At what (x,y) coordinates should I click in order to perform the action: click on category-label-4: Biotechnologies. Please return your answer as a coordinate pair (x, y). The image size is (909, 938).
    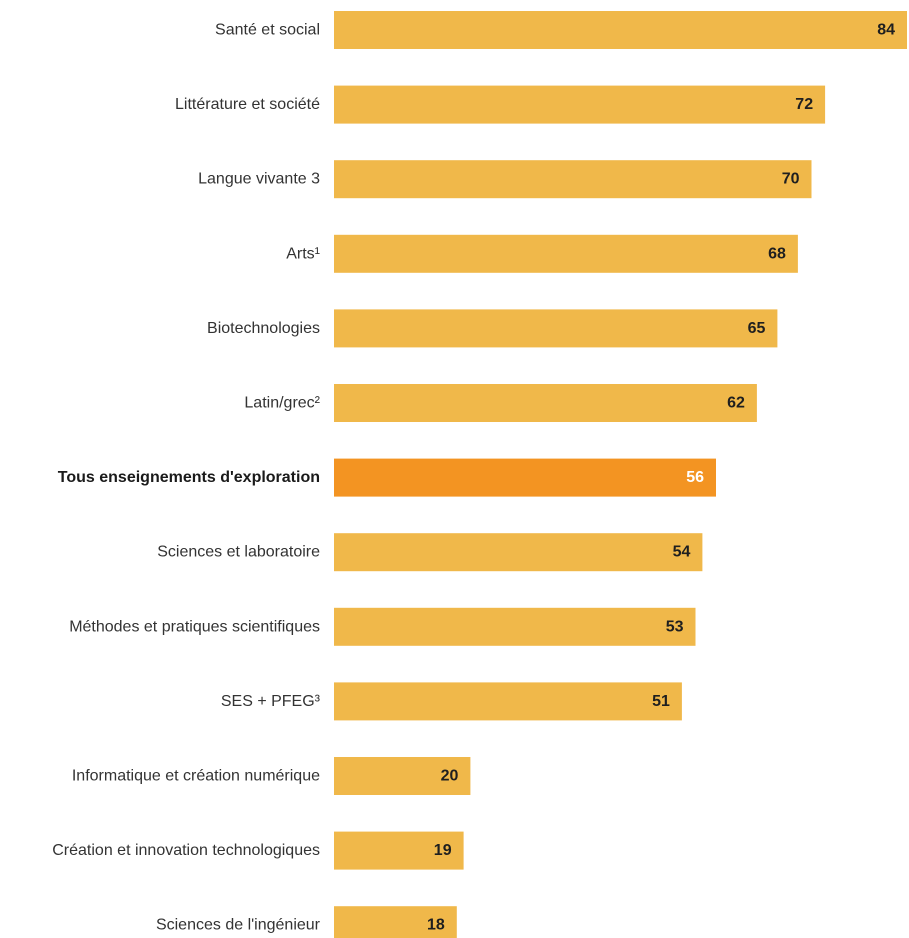
    Looking at the image, I should click on (263, 328).